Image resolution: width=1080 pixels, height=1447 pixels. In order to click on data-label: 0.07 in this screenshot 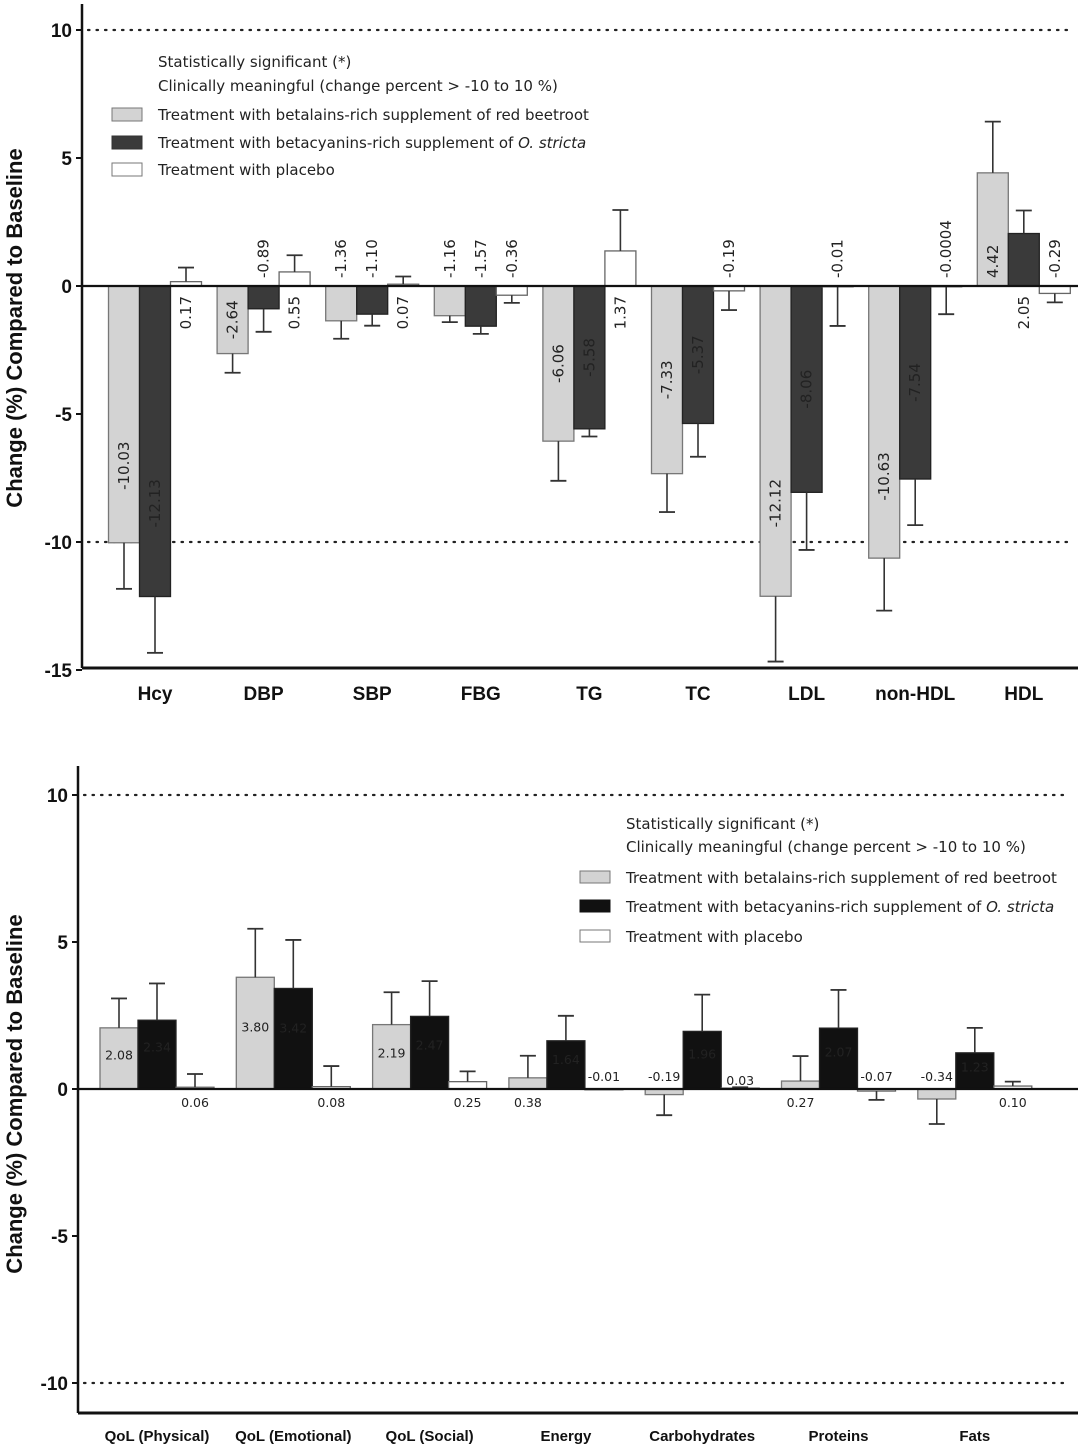, I will do `click(403, 312)`.